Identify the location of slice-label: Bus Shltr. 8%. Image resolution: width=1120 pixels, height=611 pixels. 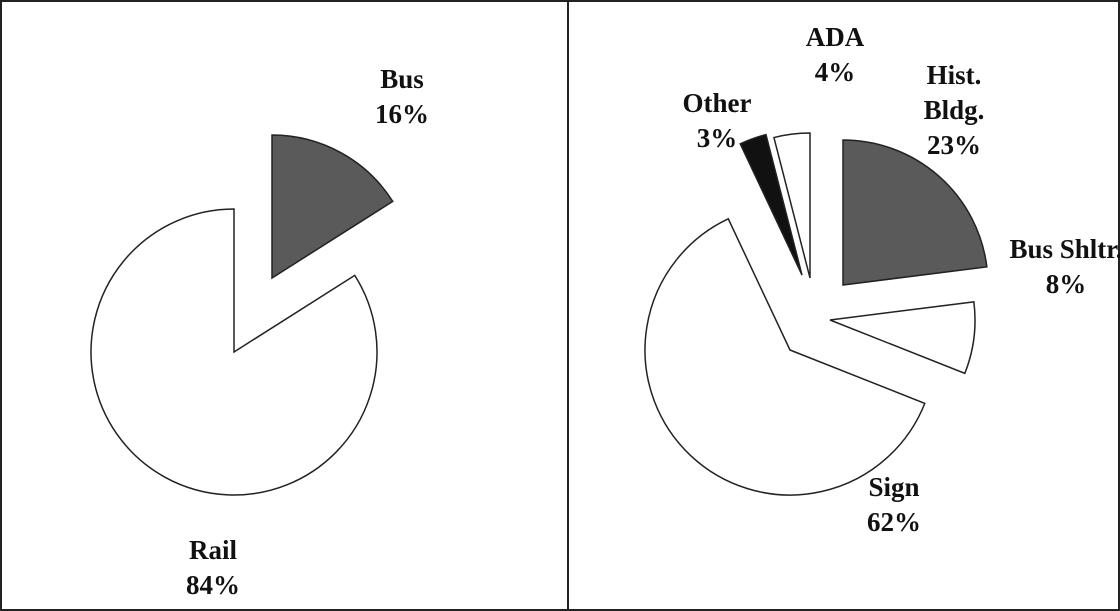
(1063, 267).